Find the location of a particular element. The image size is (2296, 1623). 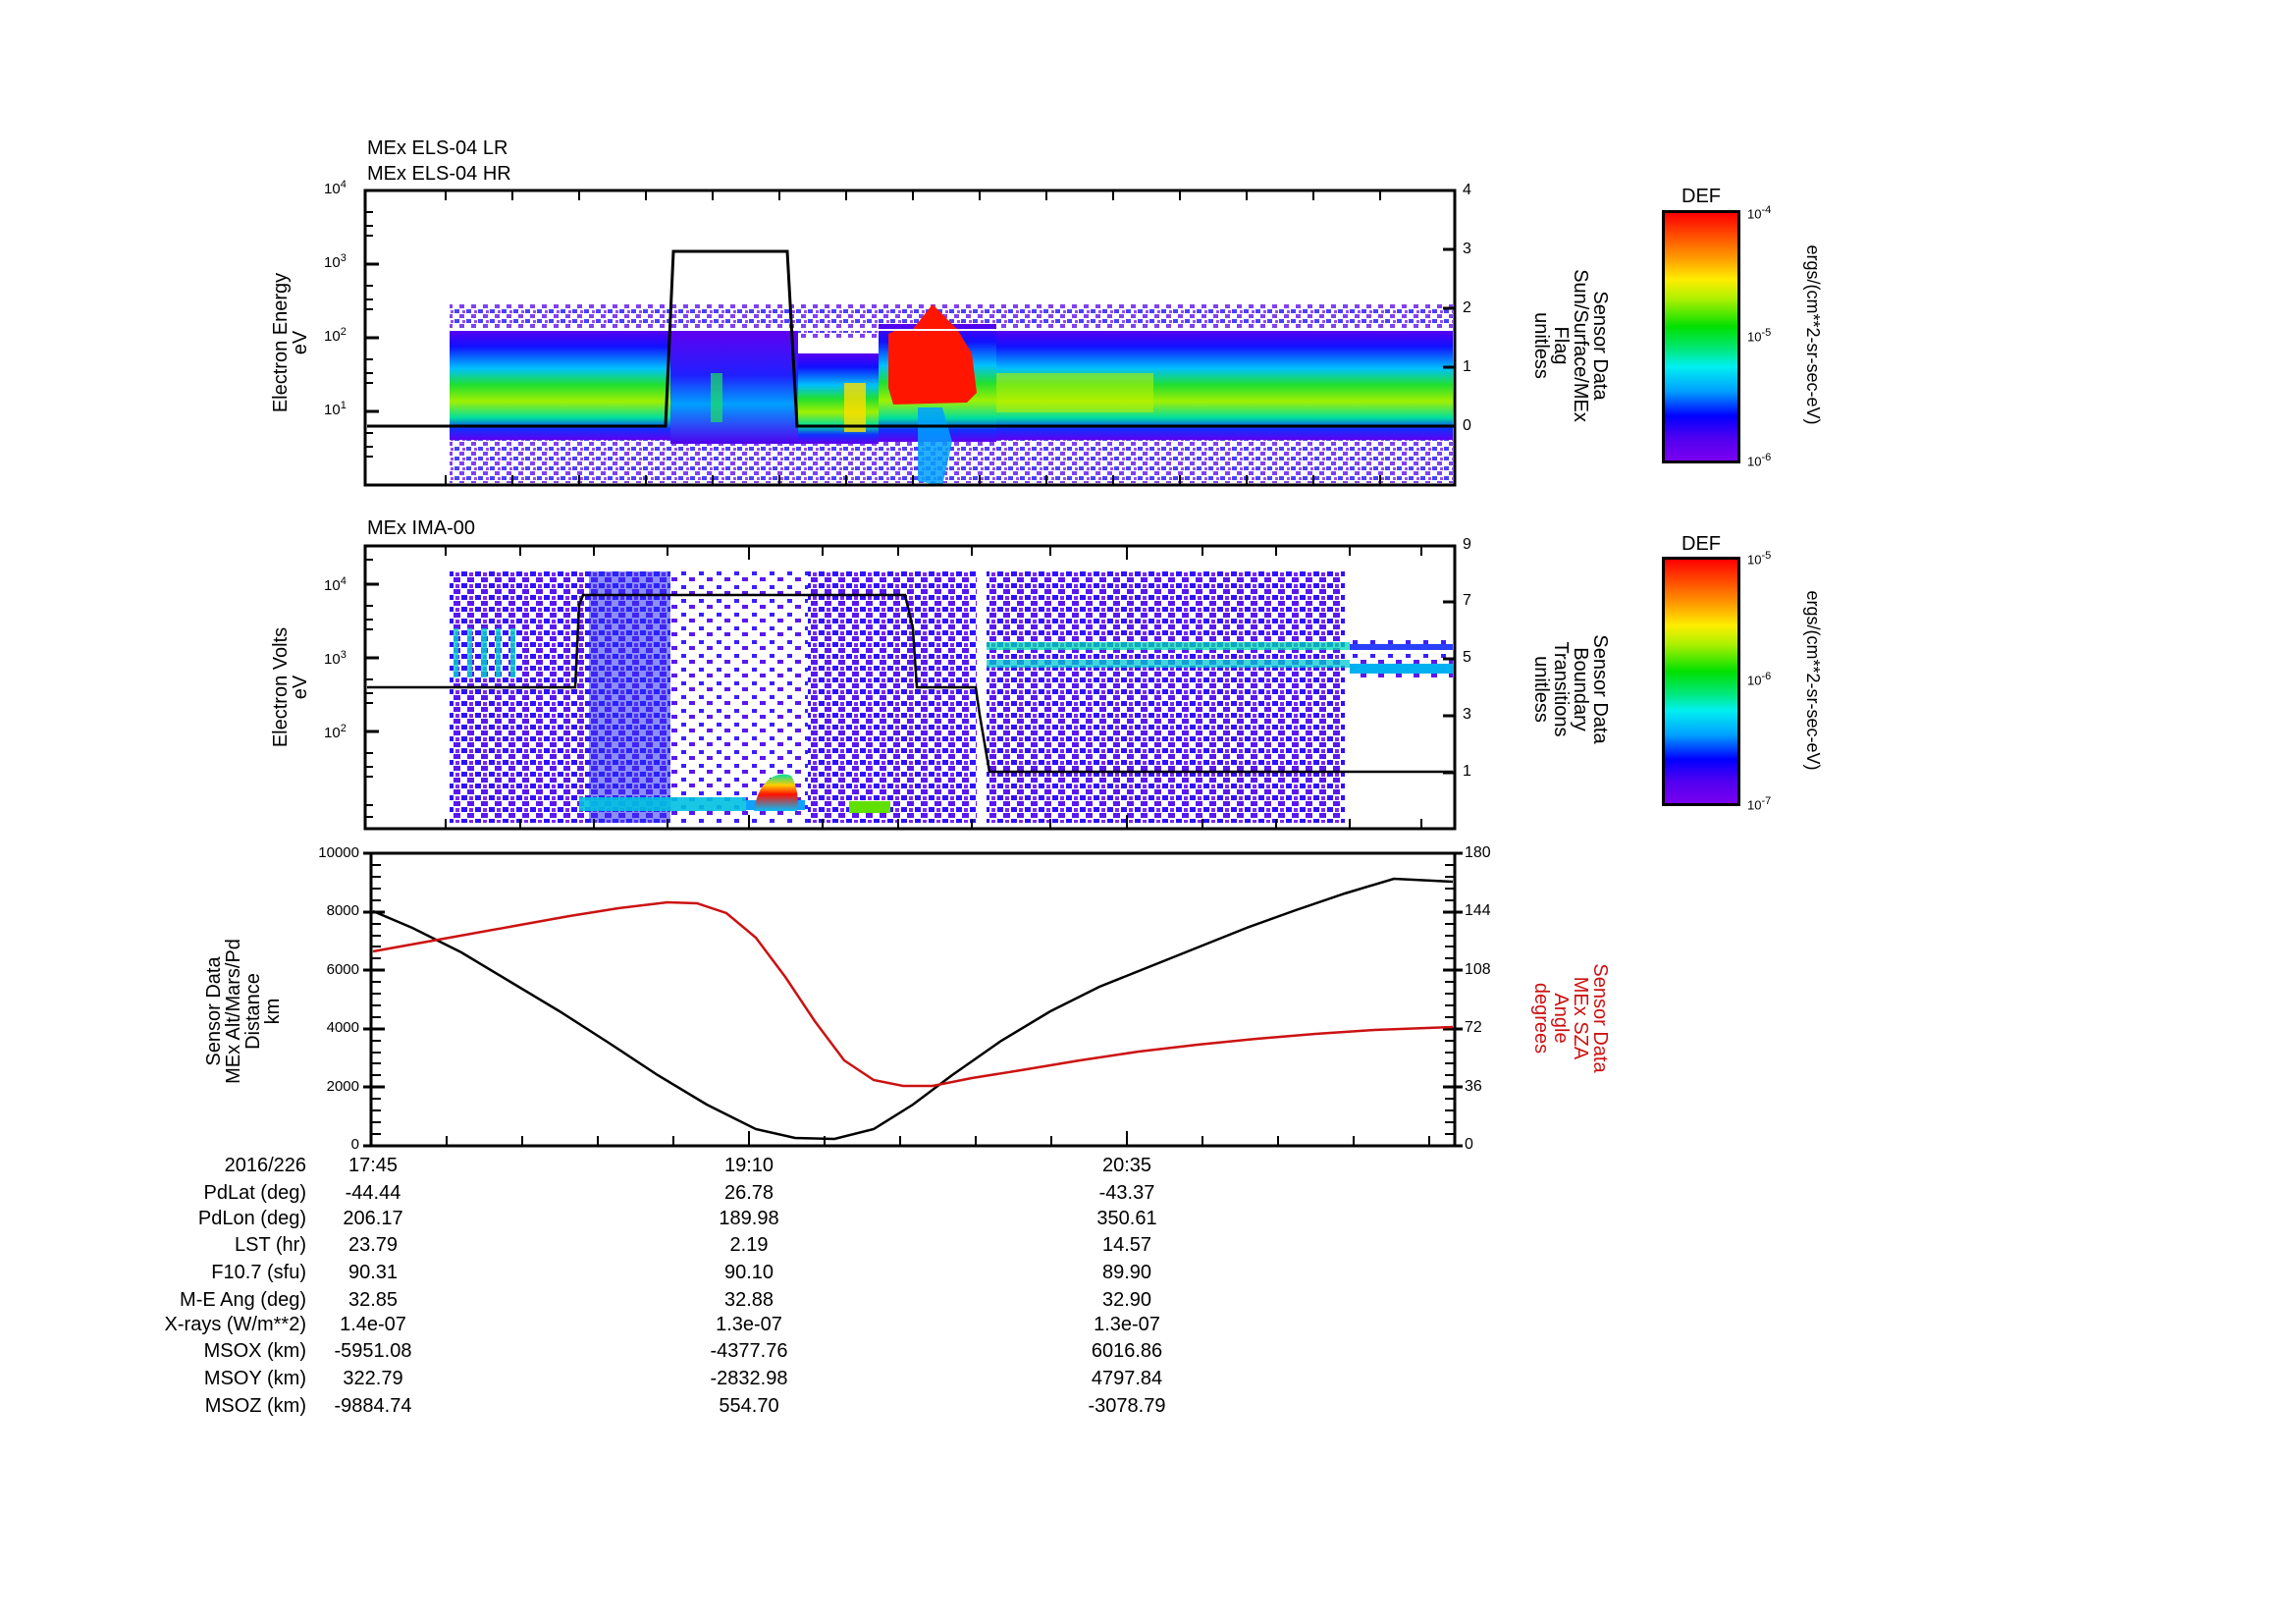

panel1-title-hr: MEx ELS-04 HR is located at coordinates (439, 174).